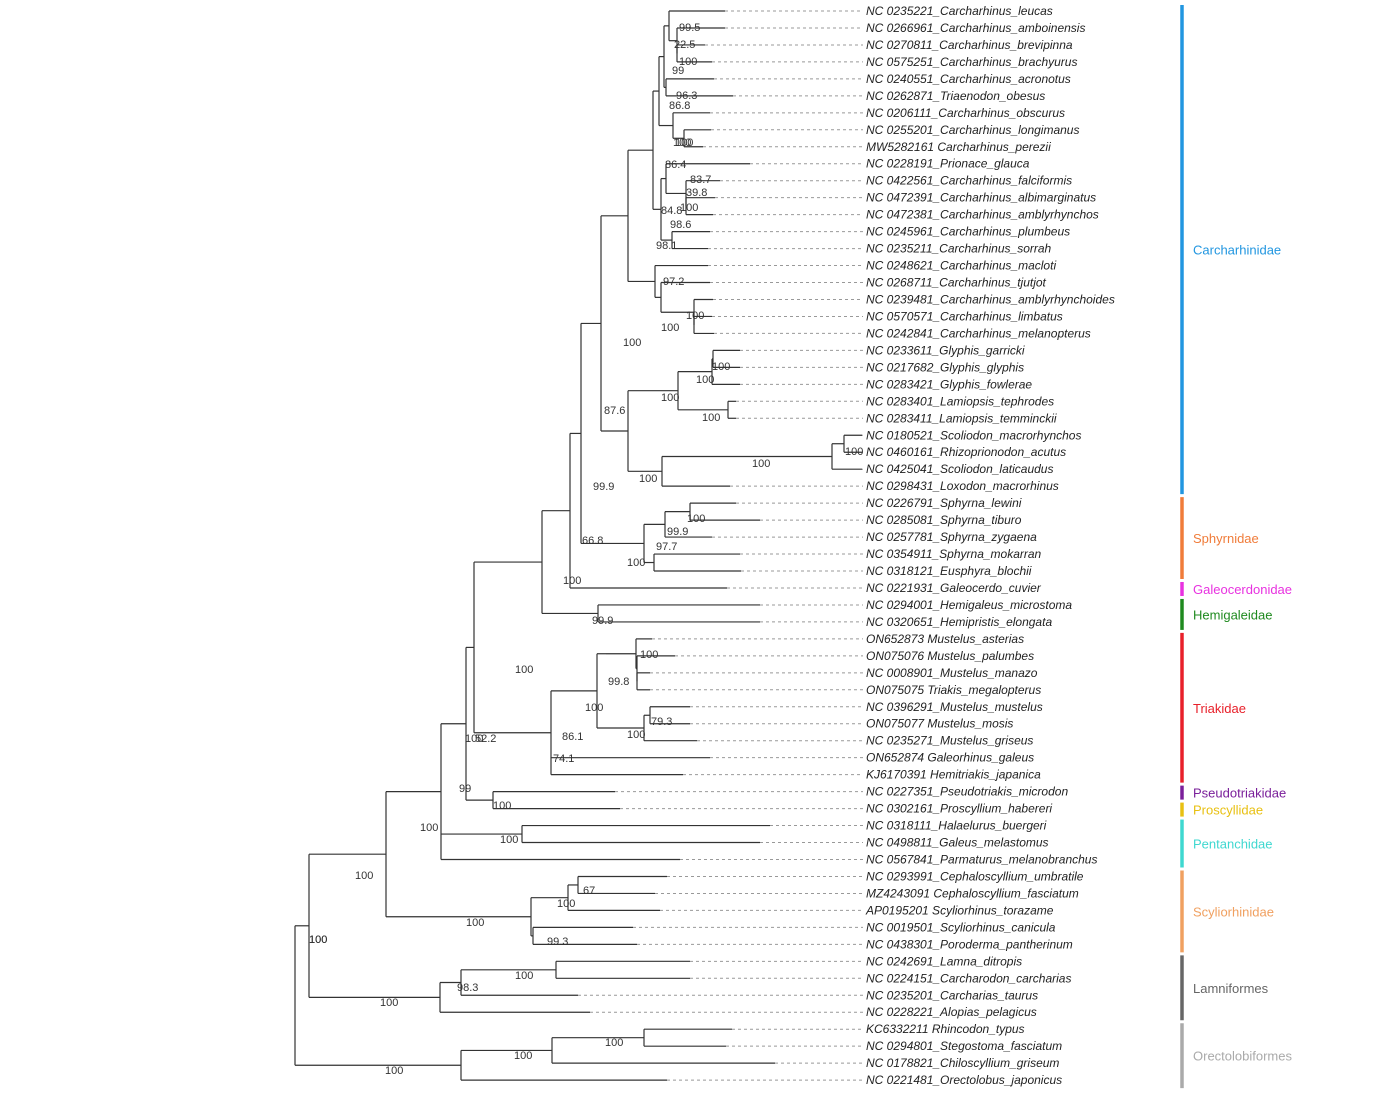 This screenshot has height=1100, width=1400. Describe the element at coordinates (964, 1080) in the screenshot. I see `tip-label: NC 0221481_Orectolobus_japonicus` at that location.